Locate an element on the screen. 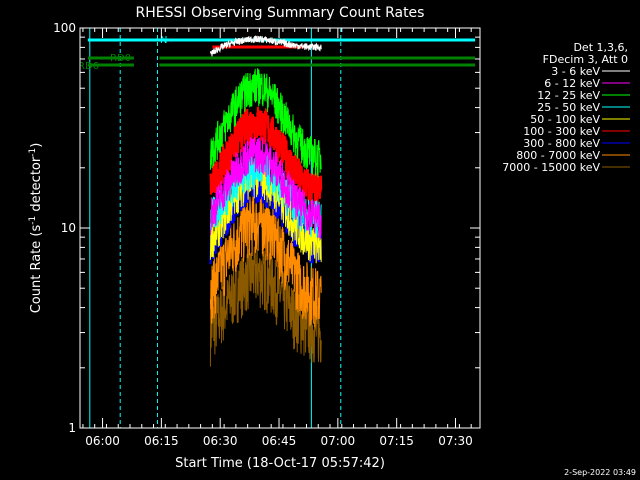  legend-label-8: 7000 - 15000 keV is located at coordinates (551, 167).